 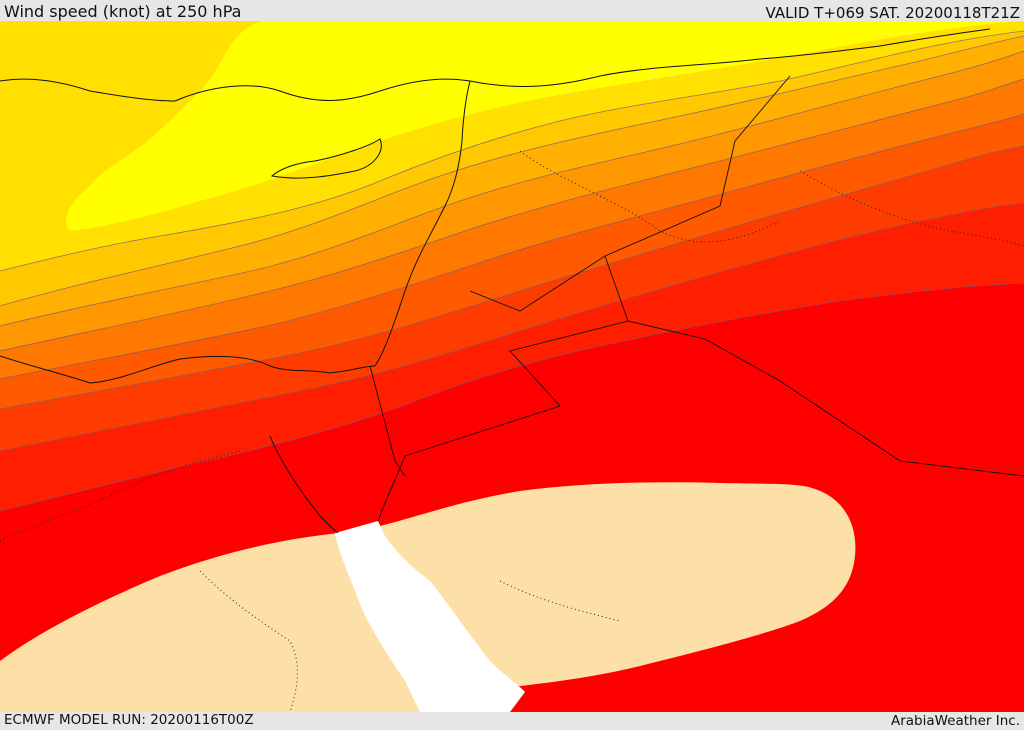 What do you see at coordinates (123, 11) in the screenshot?
I see `map-title: Wind speed (knot) at 250 hPa` at bounding box center [123, 11].